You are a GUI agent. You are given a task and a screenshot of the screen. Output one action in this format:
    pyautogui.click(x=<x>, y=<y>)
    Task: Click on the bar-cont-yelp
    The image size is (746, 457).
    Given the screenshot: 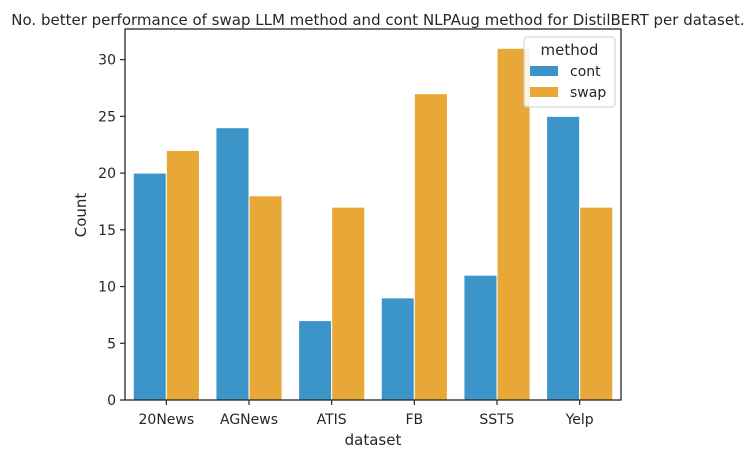 What is the action you would take?
    pyautogui.click(x=563, y=258)
    